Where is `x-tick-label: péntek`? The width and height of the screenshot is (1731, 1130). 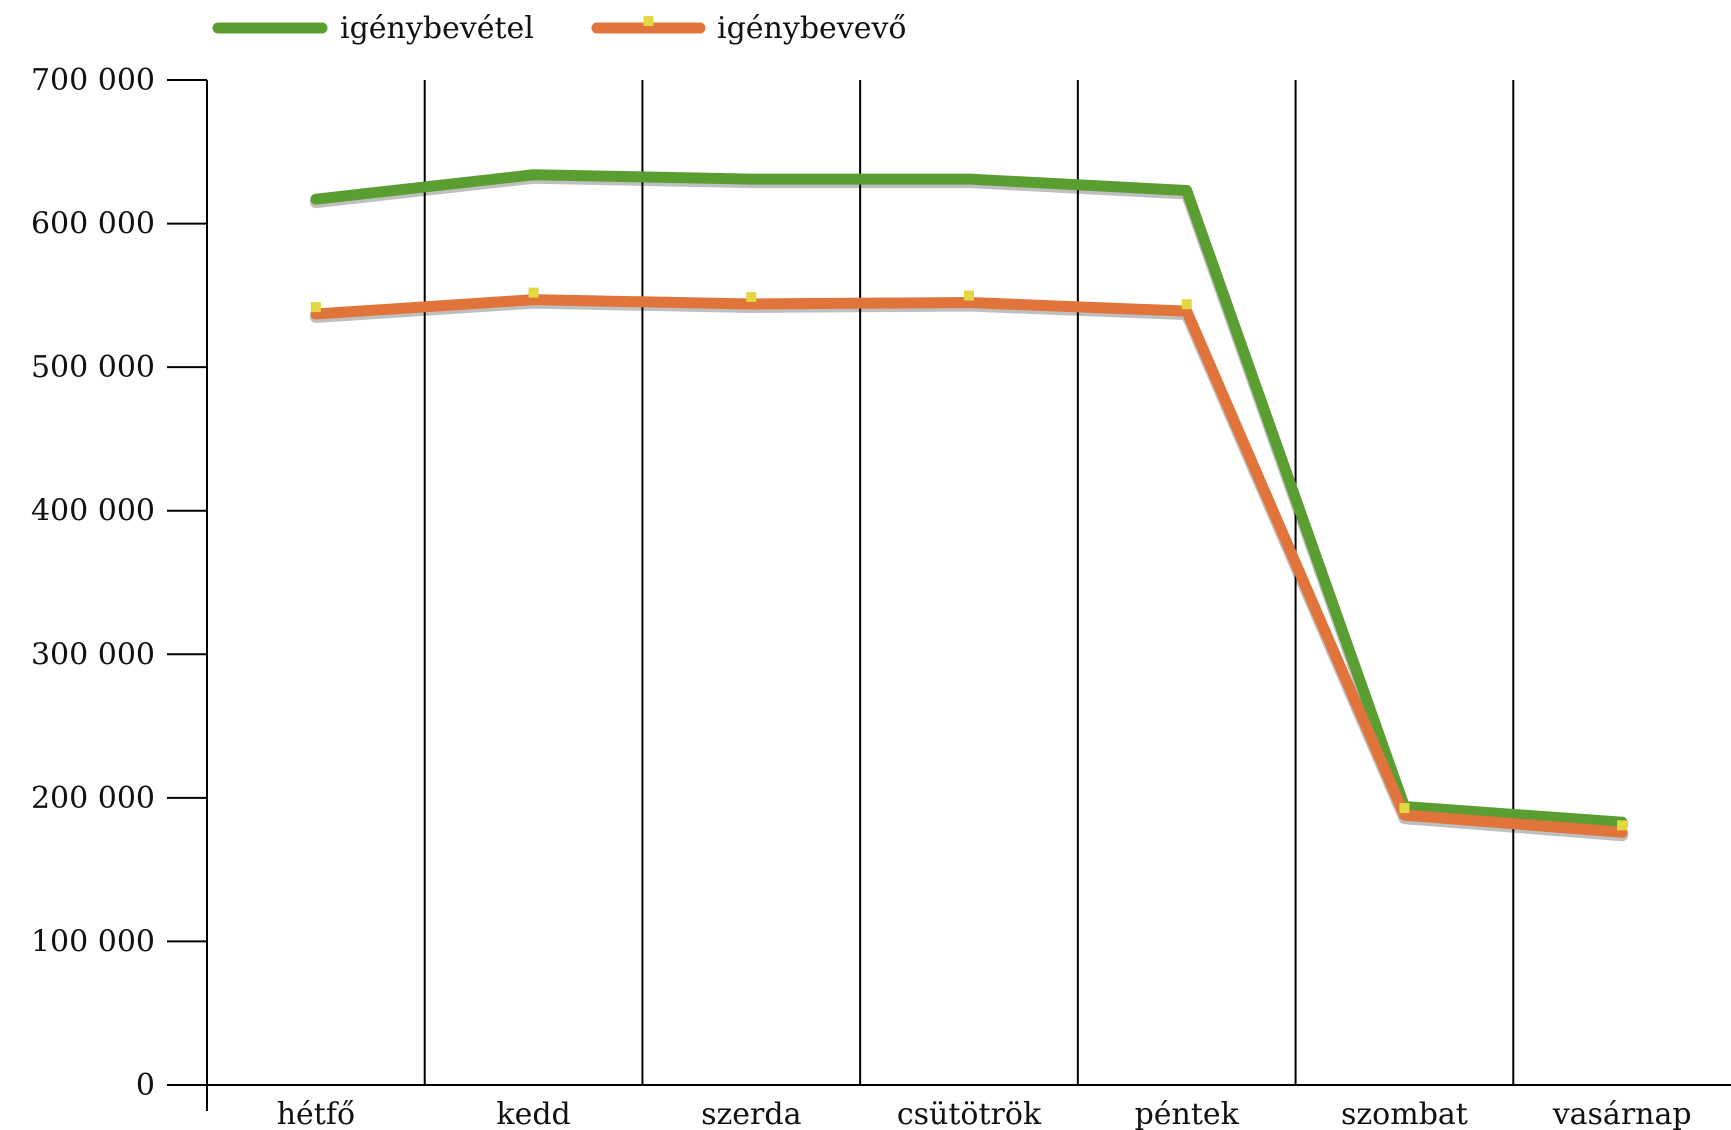
x-tick-label: péntek is located at coordinates (1187, 1113).